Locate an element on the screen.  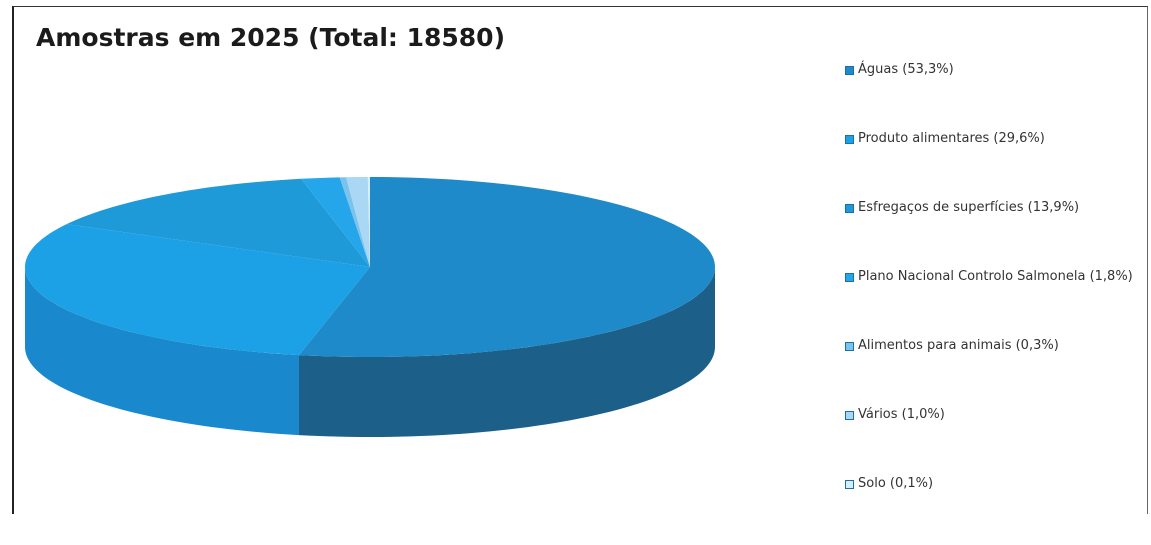
legend-label: Plano Nacional Controlo Salmonela (1,8%) is located at coordinates (995, 276).